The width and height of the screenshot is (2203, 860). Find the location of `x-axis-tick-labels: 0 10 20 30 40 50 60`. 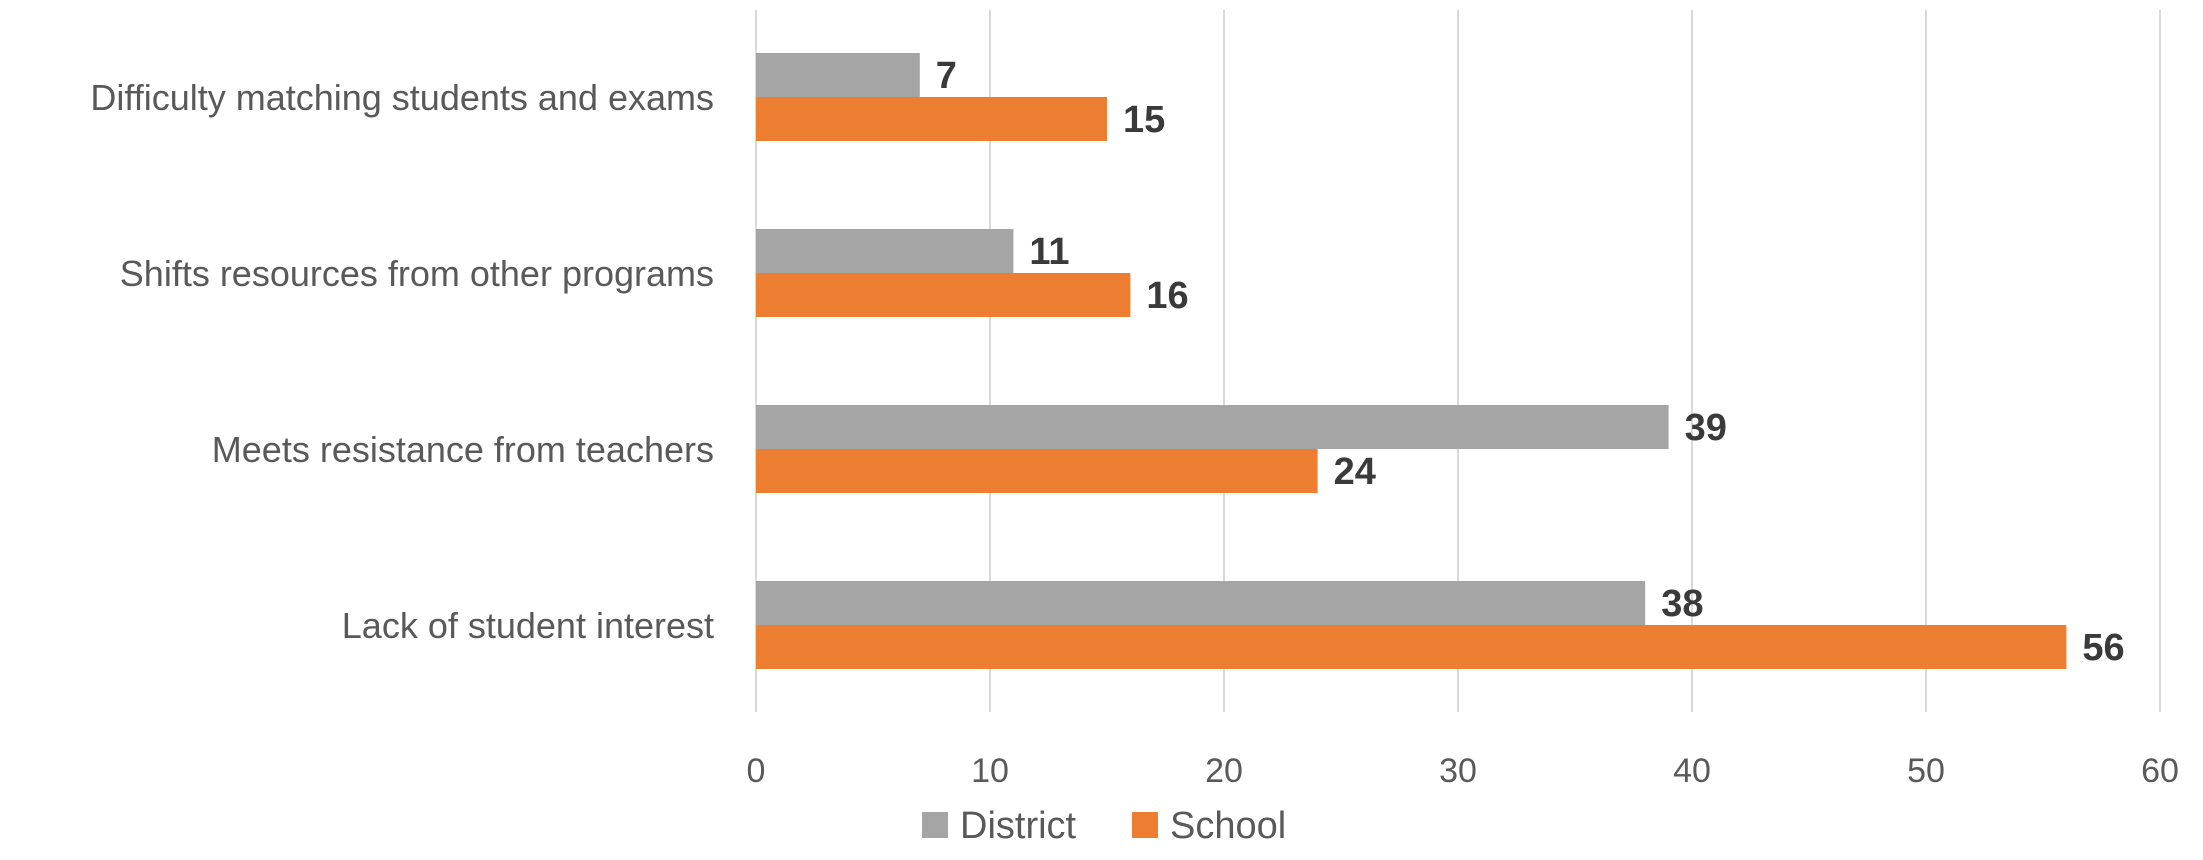

x-axis-tick-labels: 0 10 20 30 40 50 60 is located at coordinates (1463, 771).